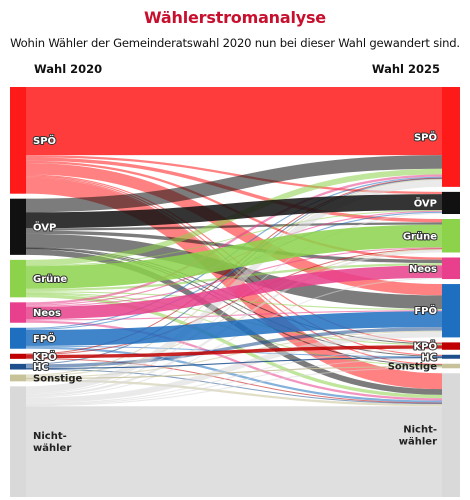  Describe the element at coordinates (451, 311) in the screenshot. I see `right-node-fpoe` at that location.